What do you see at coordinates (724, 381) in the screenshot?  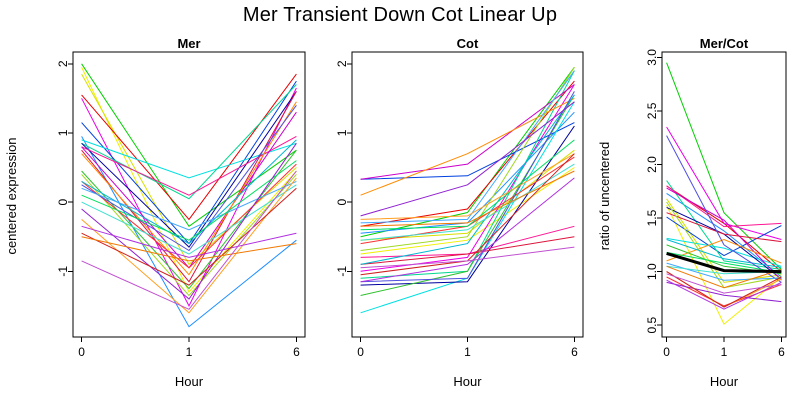 I see `x-axis-label-hour-ratio: Hour` at bounding box center [724, 381].